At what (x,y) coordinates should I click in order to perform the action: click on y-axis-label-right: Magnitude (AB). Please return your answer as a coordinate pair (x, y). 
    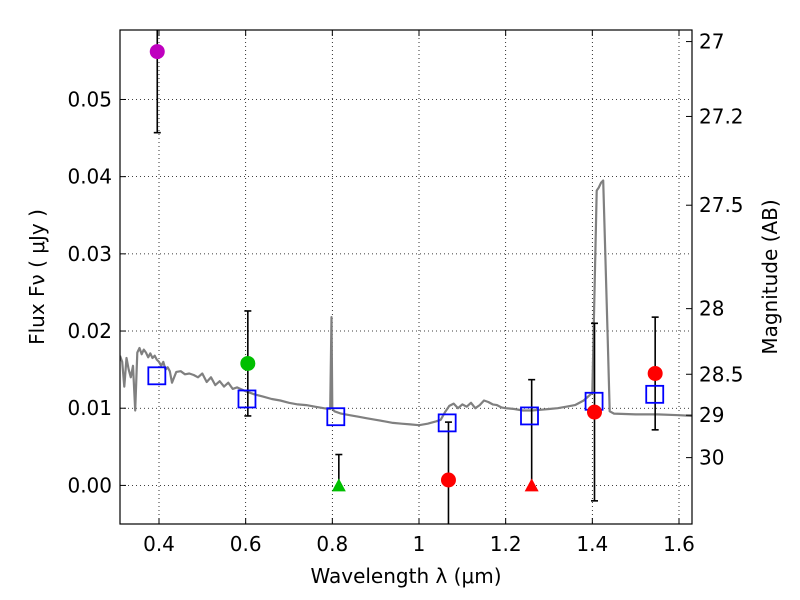
    Looking at the image, I should click on (770, 276).